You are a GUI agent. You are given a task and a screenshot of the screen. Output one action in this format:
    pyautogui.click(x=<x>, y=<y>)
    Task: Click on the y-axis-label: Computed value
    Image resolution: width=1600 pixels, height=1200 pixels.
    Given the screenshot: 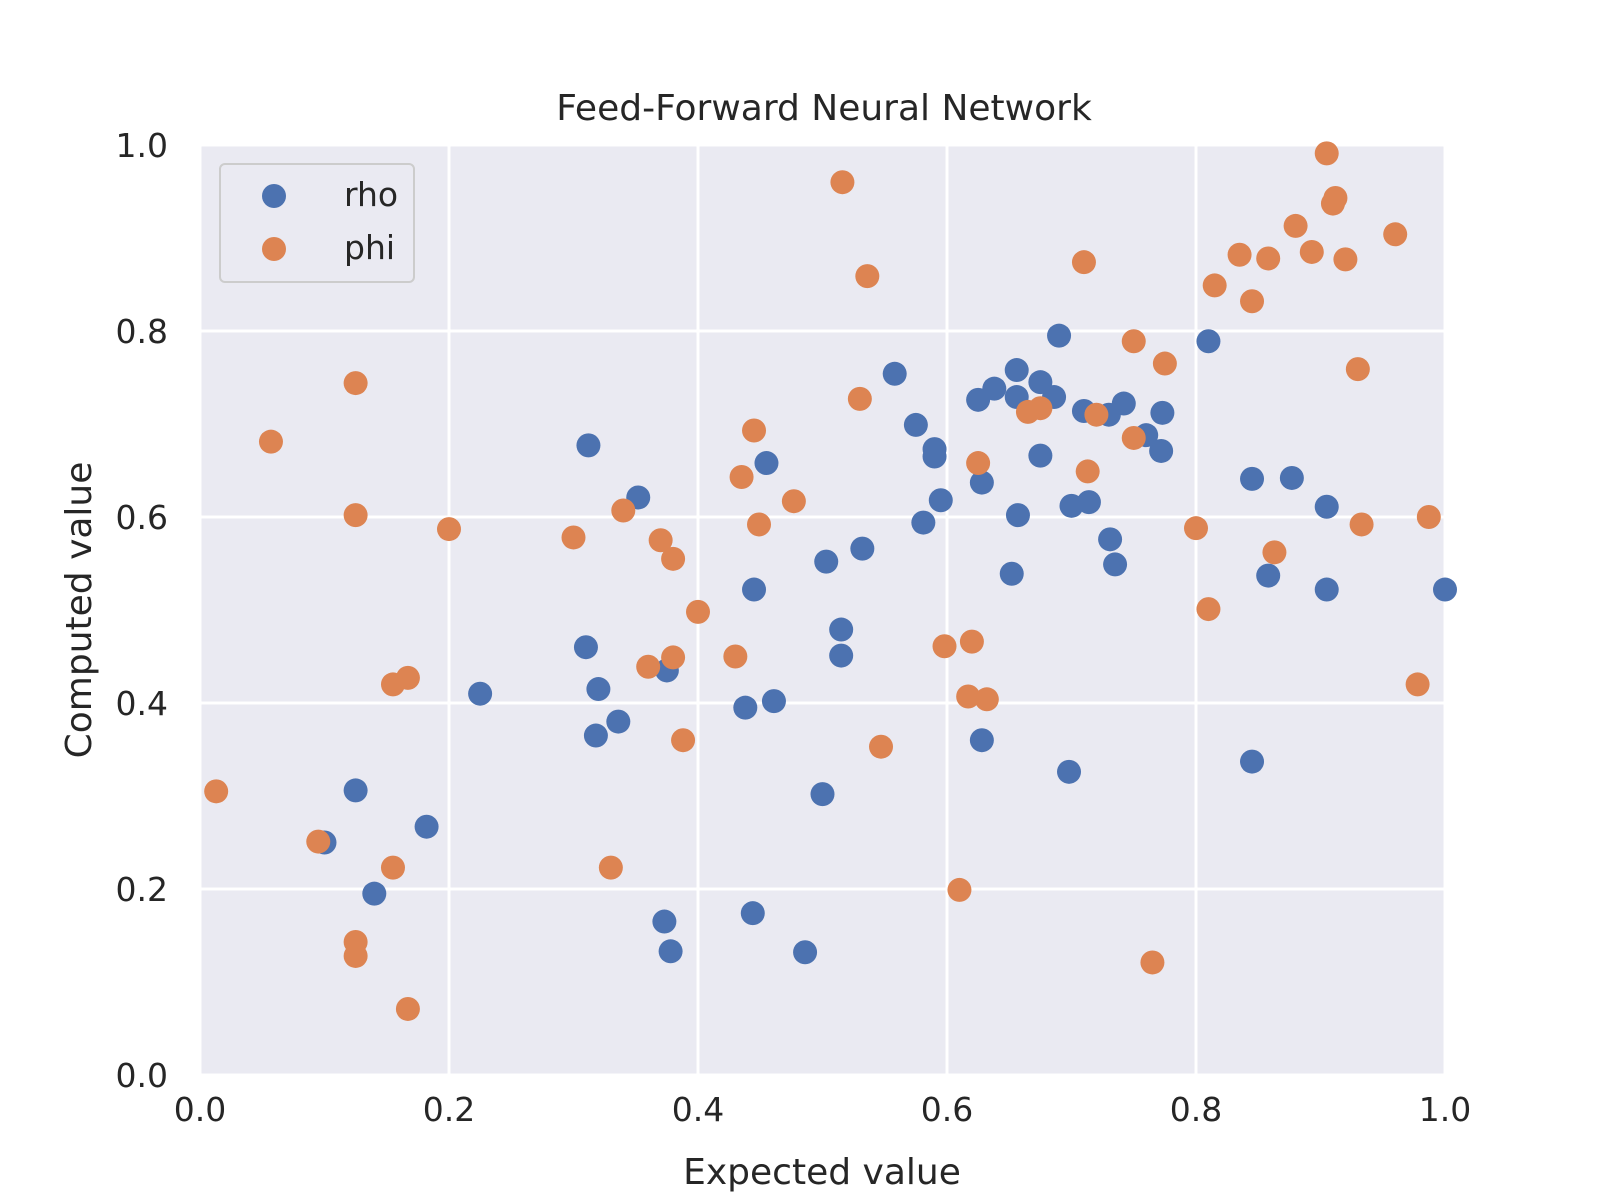 What is the action you would take?
    pyautogui.click(x=79, y=610)
    